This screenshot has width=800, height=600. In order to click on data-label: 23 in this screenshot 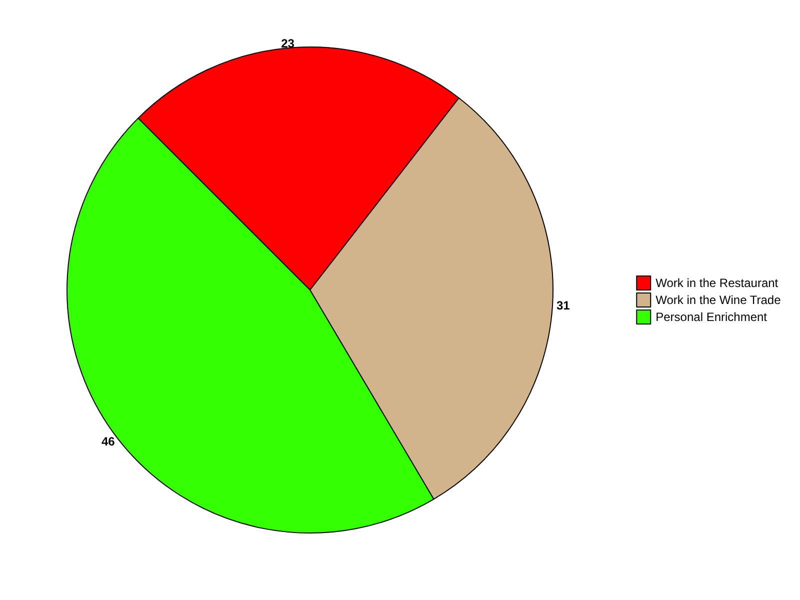, I will do `click(288, 43)`.